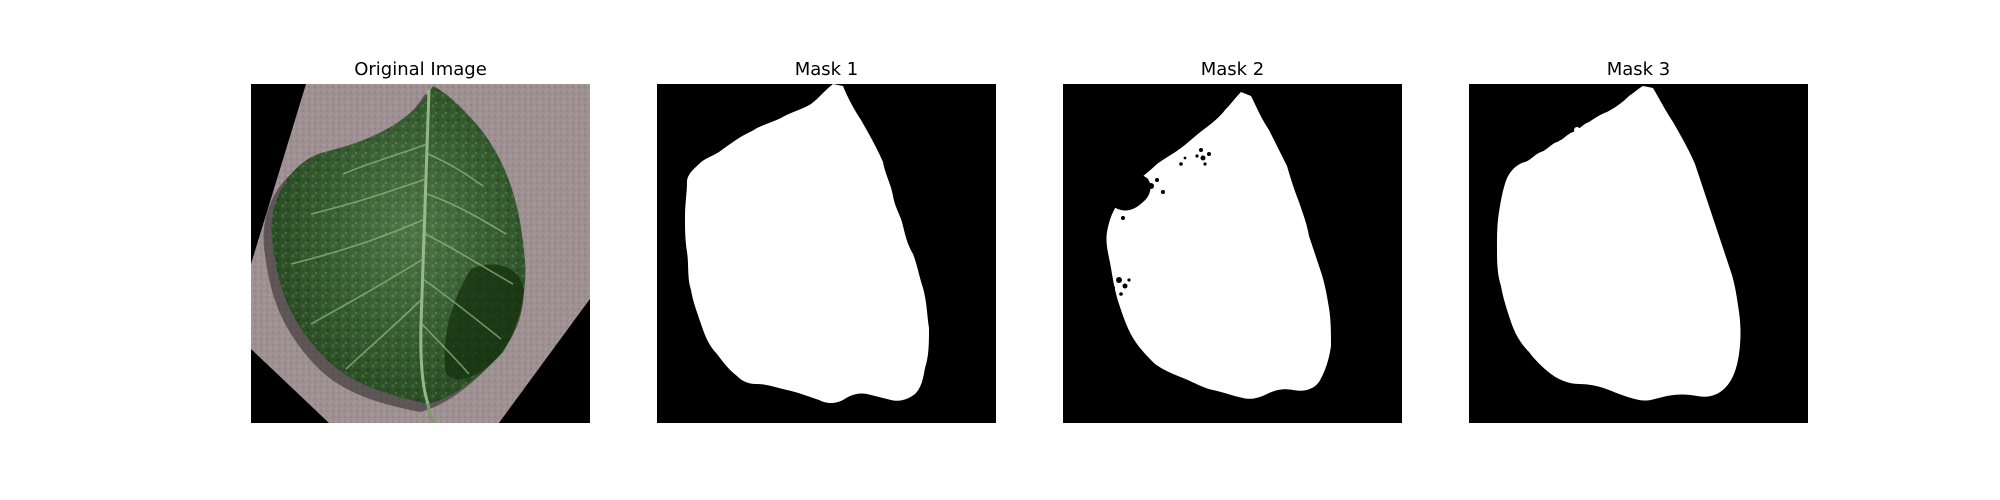 This screenshot has height=500, width=2000. What do you see at coordinates (1232, 69) in the screenshot?
I see `panel-title: Mask 2` at bounding box center [1232, 69].